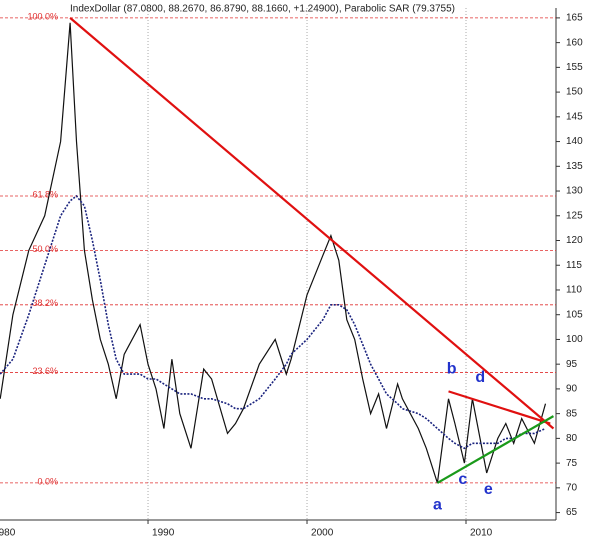 The height and width of the screenshot is (542, 600). What do you see at coordinates (574, 67) in the screenshot?
I see `y-tick-label: 155` at bounding box center [574, 67].